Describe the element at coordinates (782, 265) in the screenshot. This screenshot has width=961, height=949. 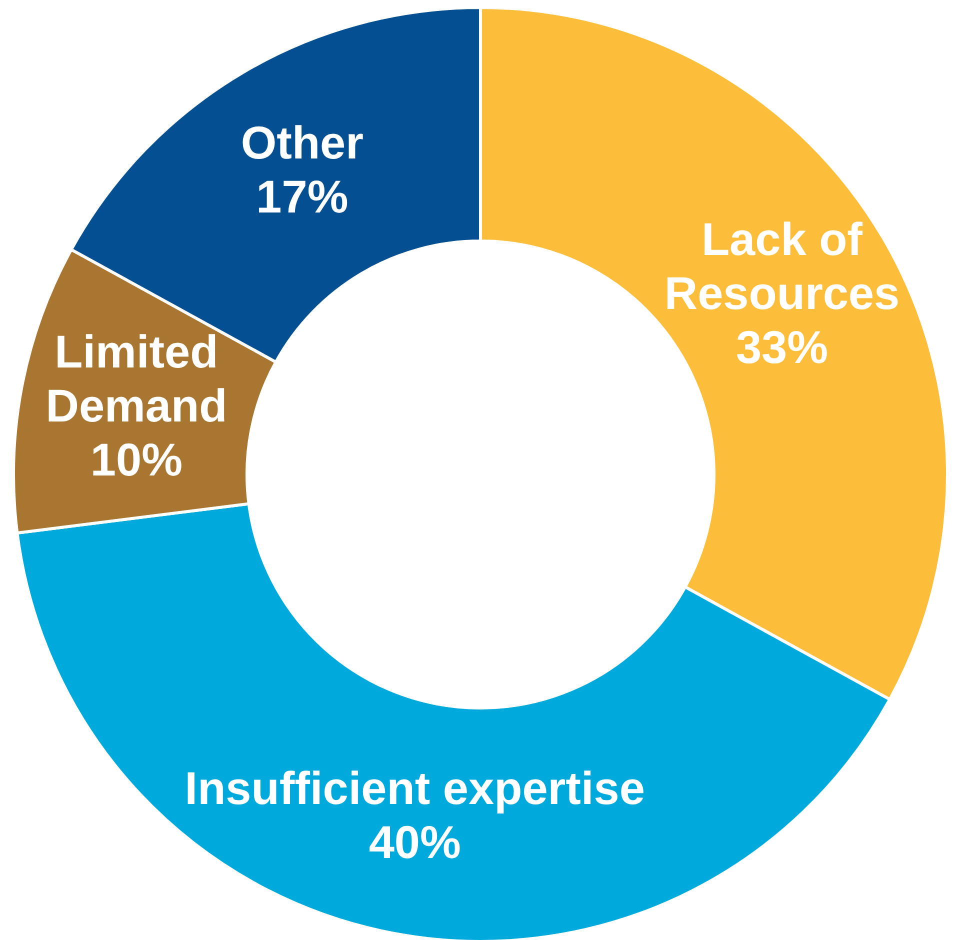
I see `slice-label: Lack of Resources` at that location.